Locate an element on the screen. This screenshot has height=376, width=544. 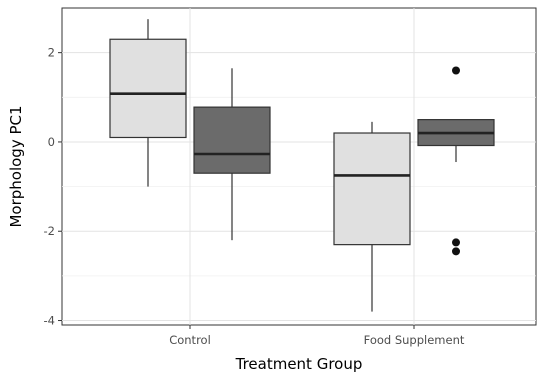
y-tick-label: -4 is located at coordinates (49, 321).